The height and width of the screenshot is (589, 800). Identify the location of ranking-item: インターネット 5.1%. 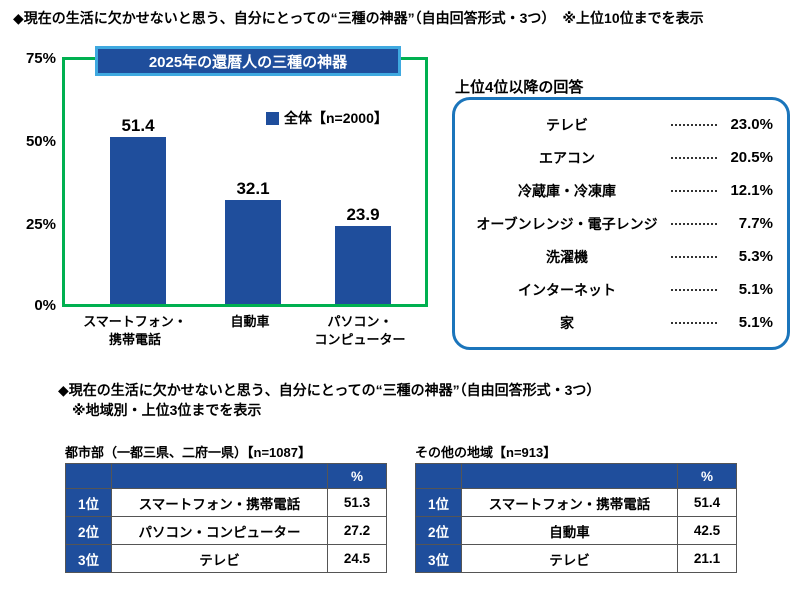
(621, 290).